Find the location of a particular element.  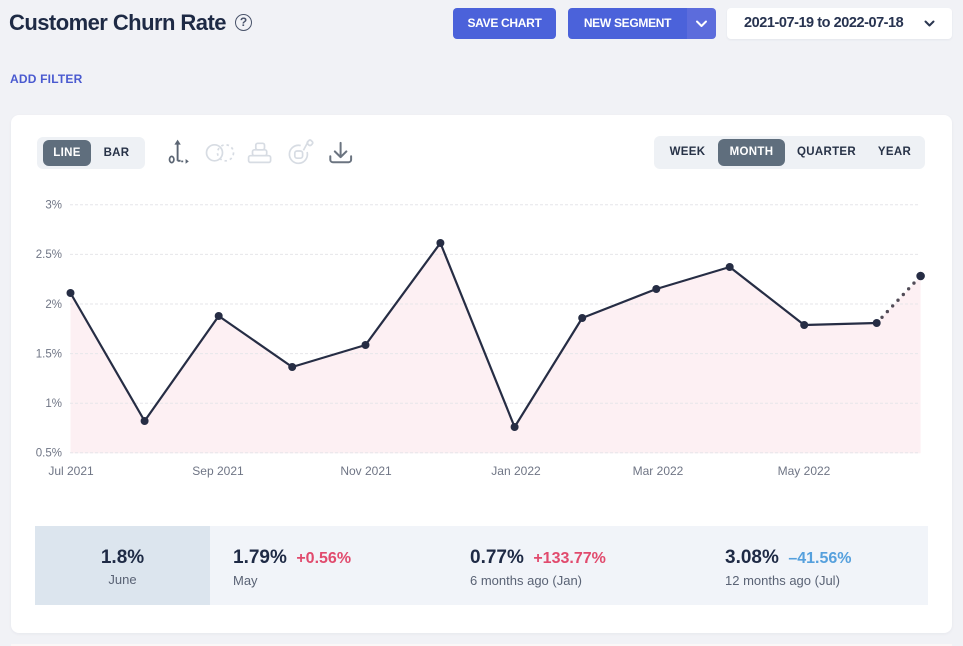

svg-text: Jan 2022 is located at coordinates (516, 471).